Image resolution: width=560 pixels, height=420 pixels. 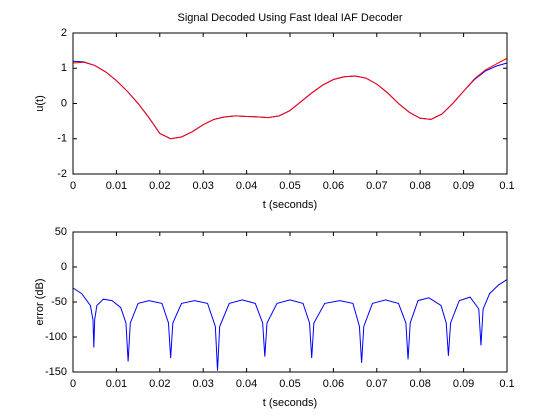 I want to click on y-tick-label: -50, so click(x=59, y=302).